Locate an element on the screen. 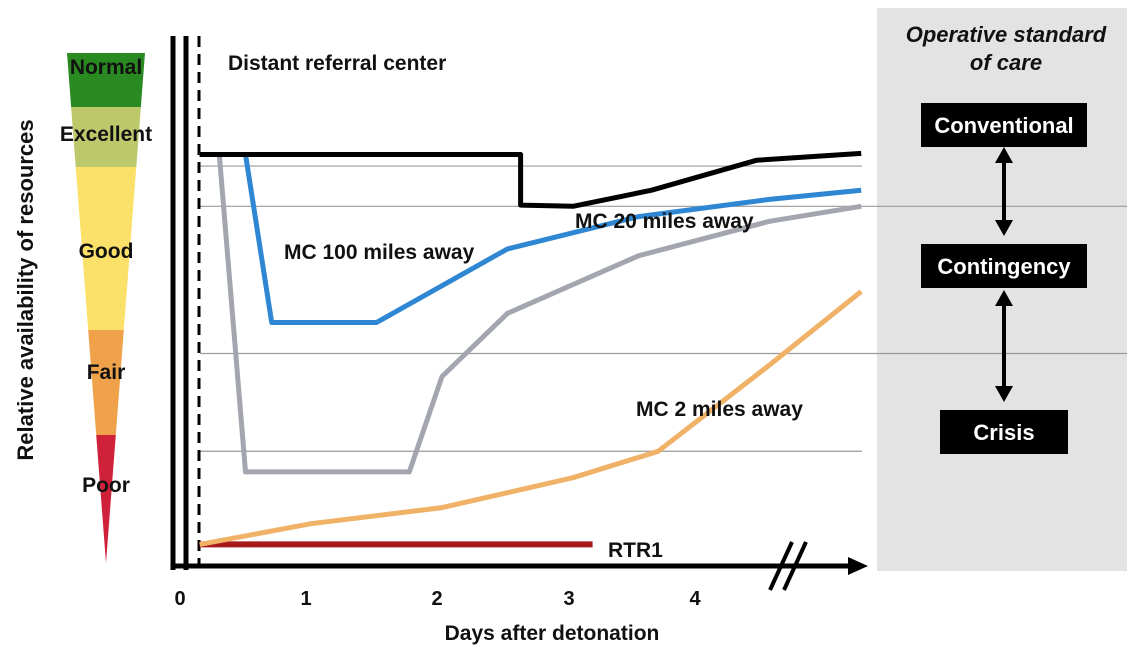 This screenshot has width=1127, height=646. standards-title-line2: of care is located at coordinates (1006, 62).